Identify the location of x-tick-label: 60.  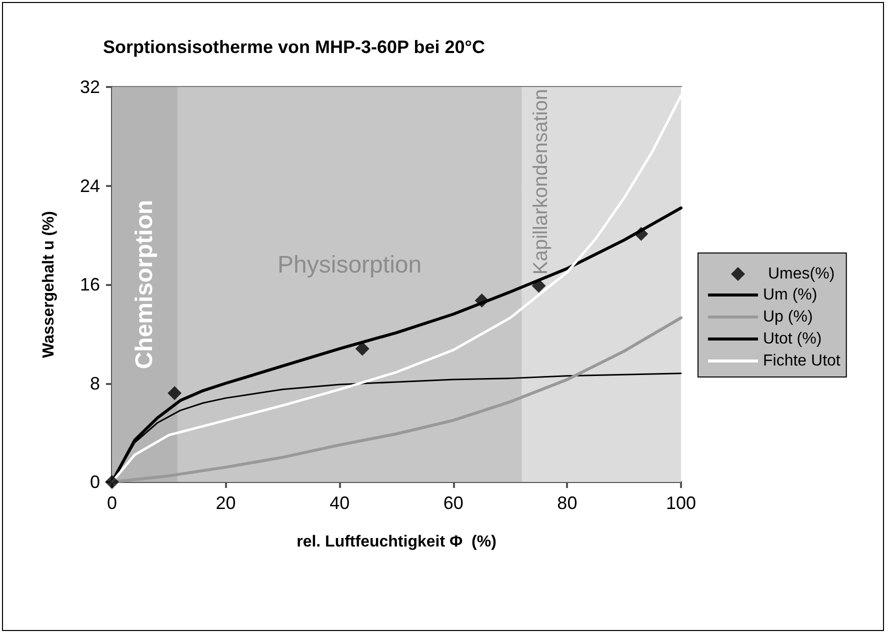
(453, 503).